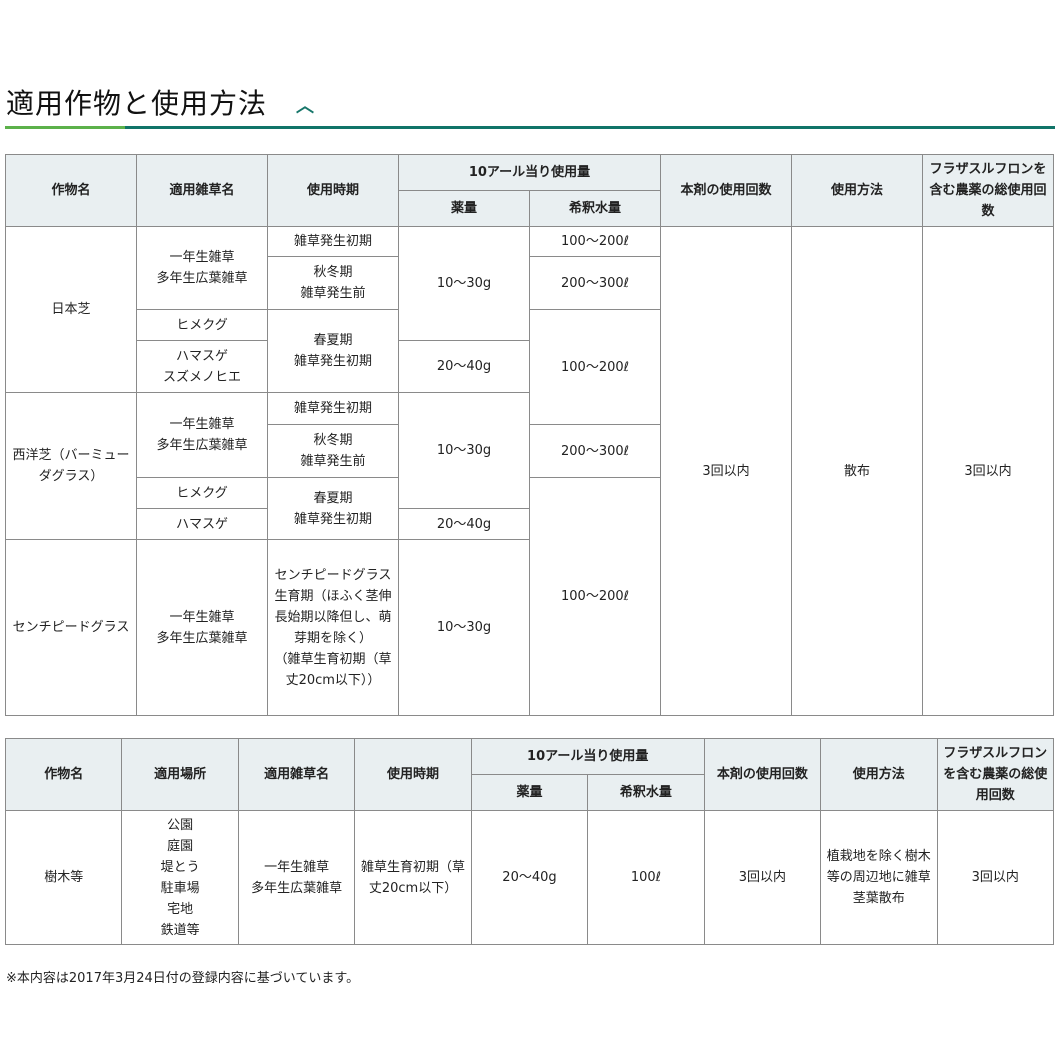 The image size is (1060, 1060). Describe the element at coordinates (71, 309) in the screenshot. I see `crop-cell: 日本芝` at that location.